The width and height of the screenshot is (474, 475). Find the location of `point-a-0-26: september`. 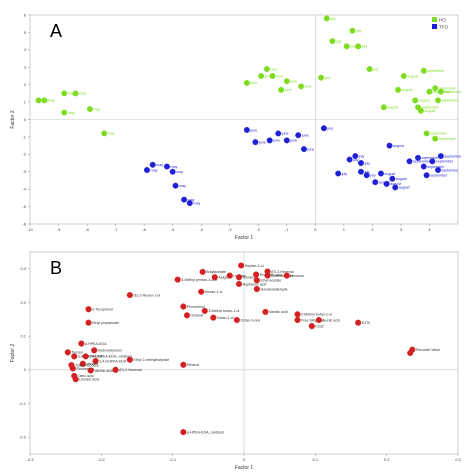

point-a-0-26: september is located at coordinates (432, 70).